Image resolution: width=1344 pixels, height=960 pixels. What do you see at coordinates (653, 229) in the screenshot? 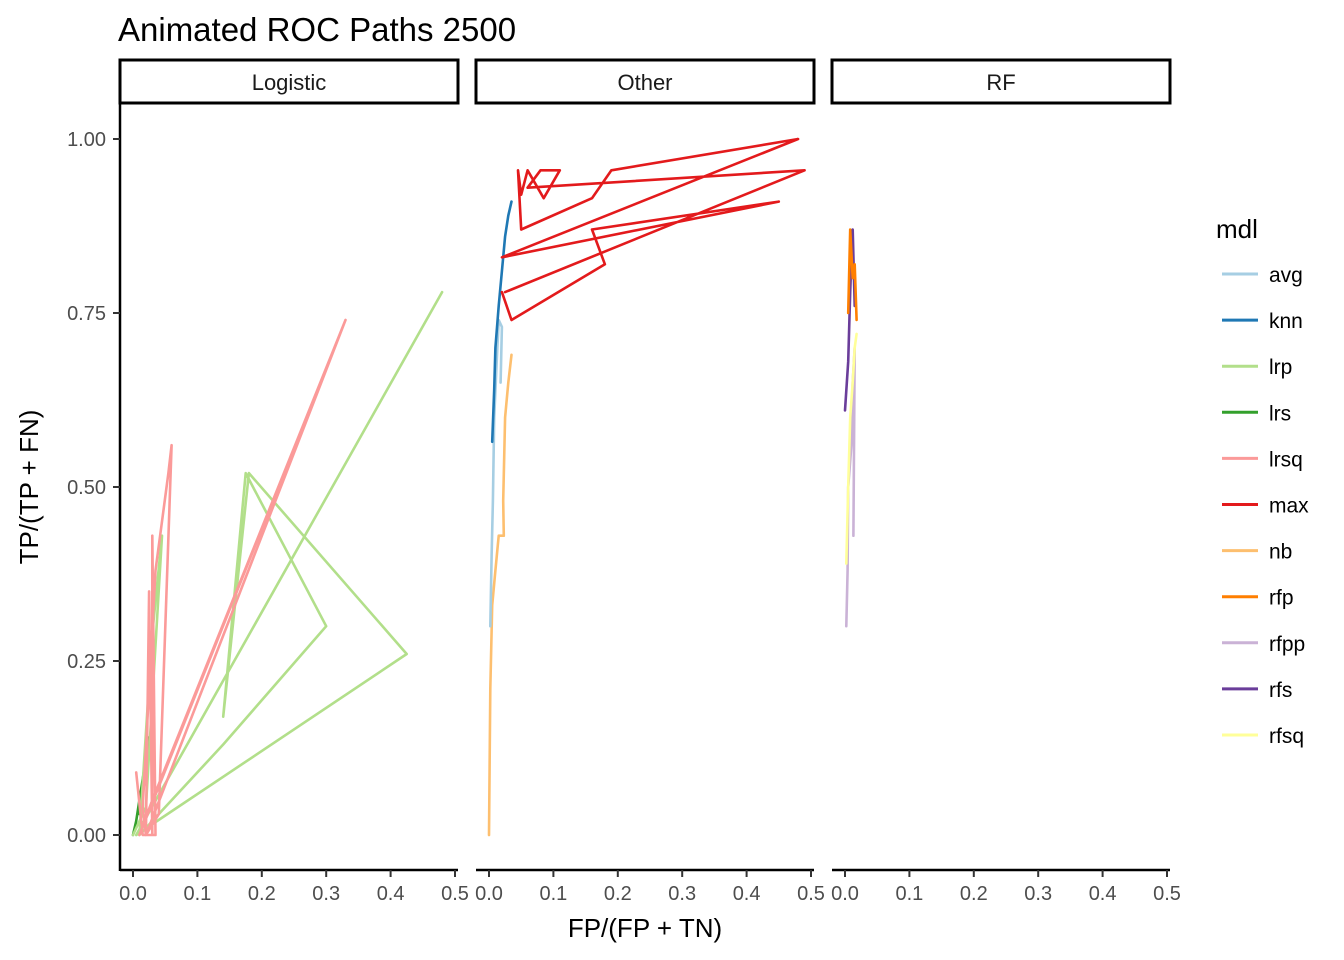
I see `series-line-max` at bounding box center [653, 229].